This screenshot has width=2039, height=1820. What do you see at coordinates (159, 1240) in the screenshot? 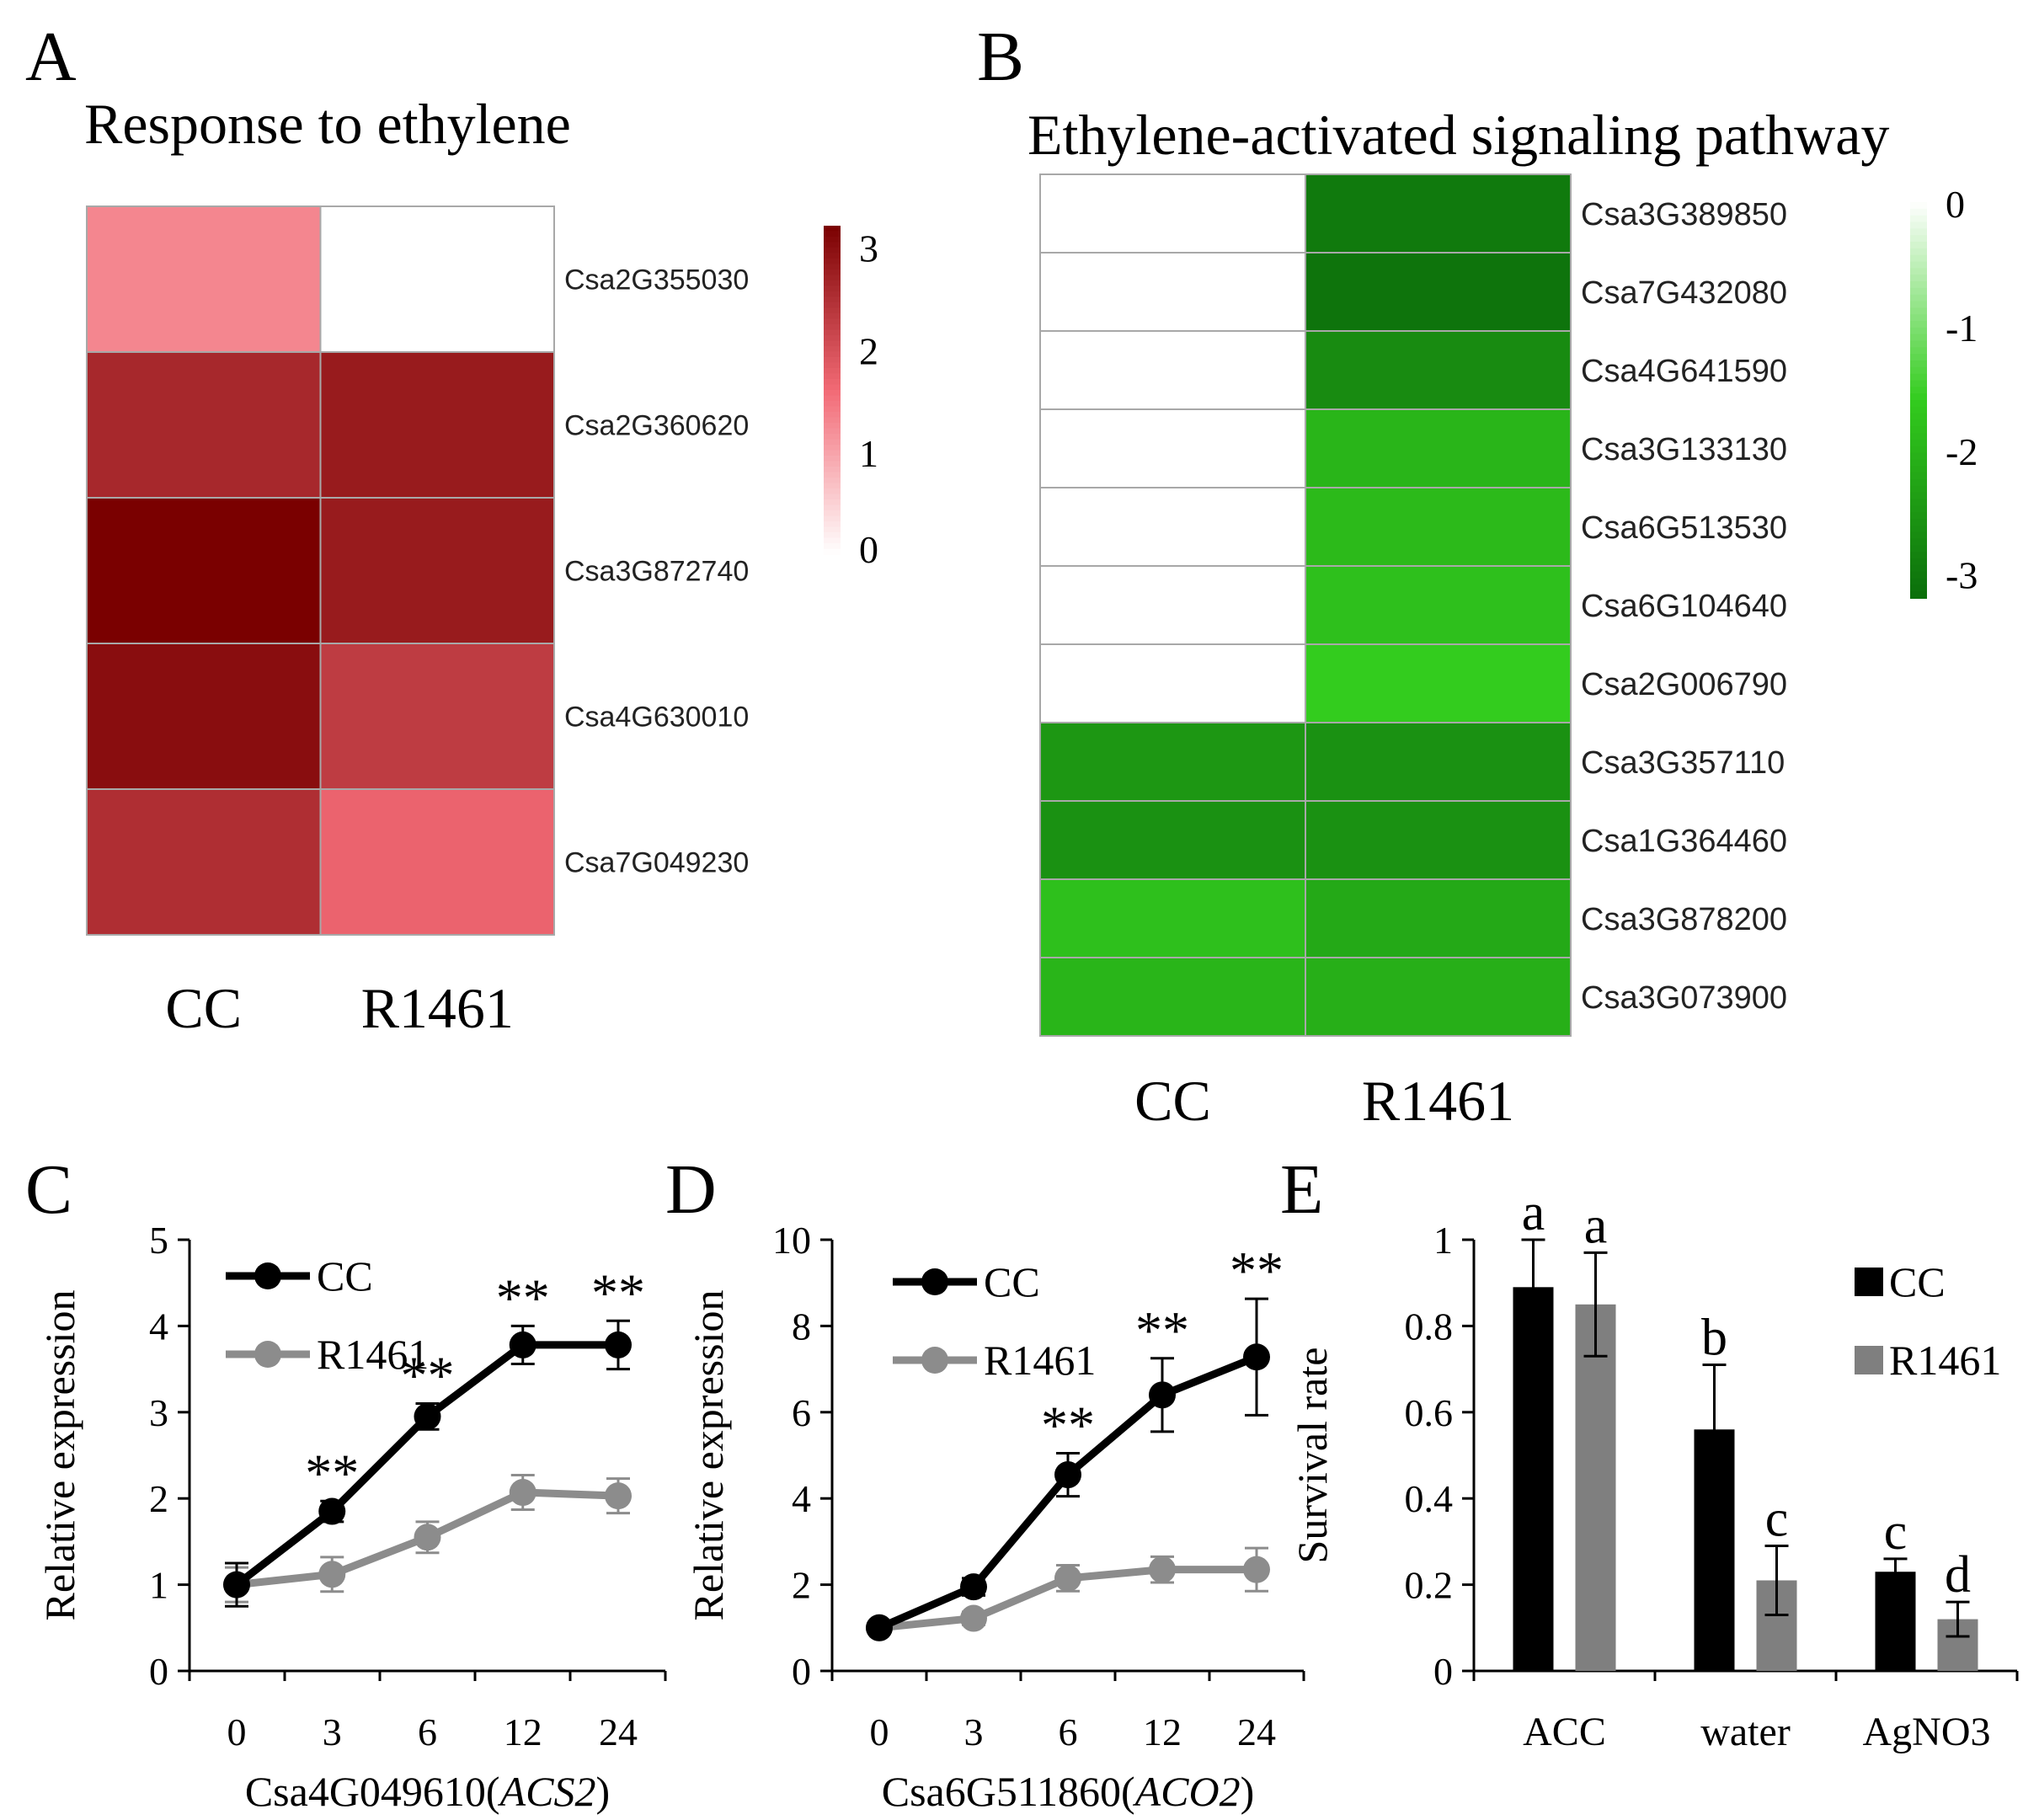
I see `y-tick-label: 5` at bounding box center [159, 1240].